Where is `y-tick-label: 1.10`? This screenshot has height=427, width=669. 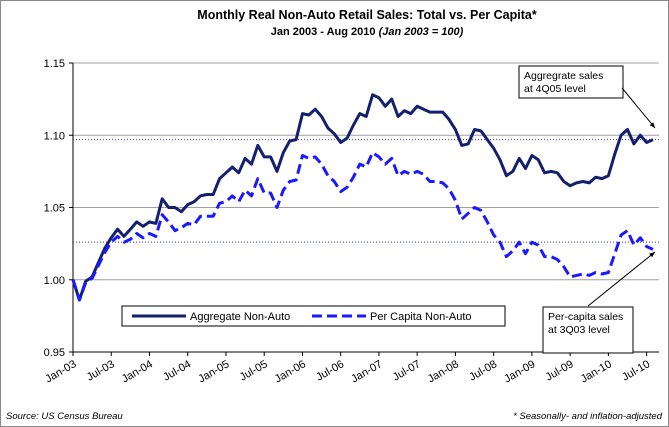 y-tick-label: 1.10 is located at coordinates (54, 136).